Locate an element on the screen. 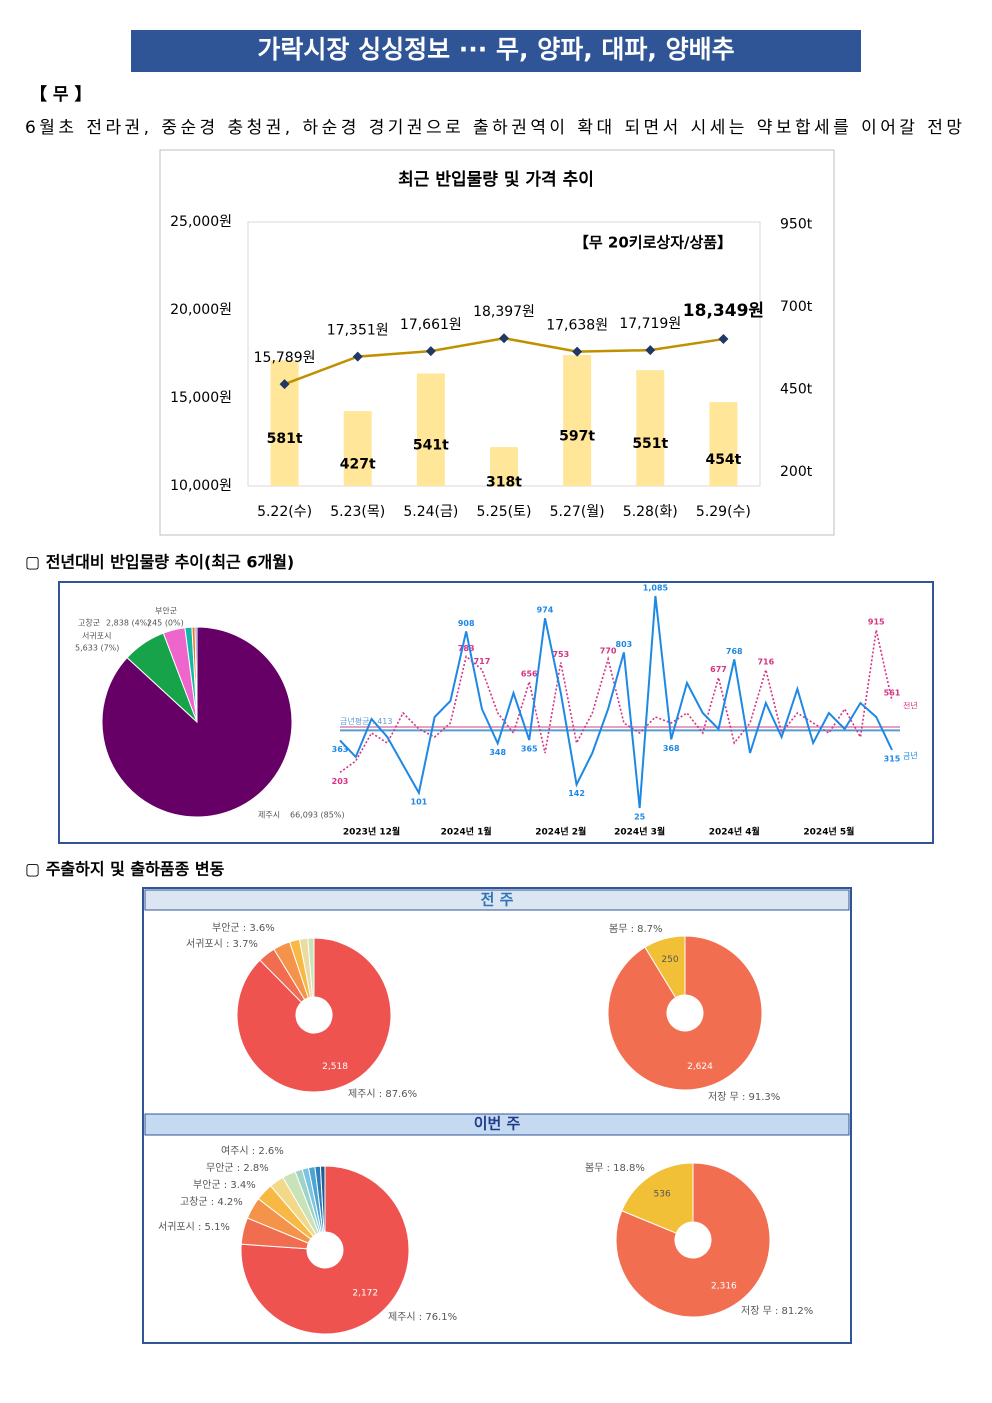  point-label: 783 is located at coordinates (466, 648).